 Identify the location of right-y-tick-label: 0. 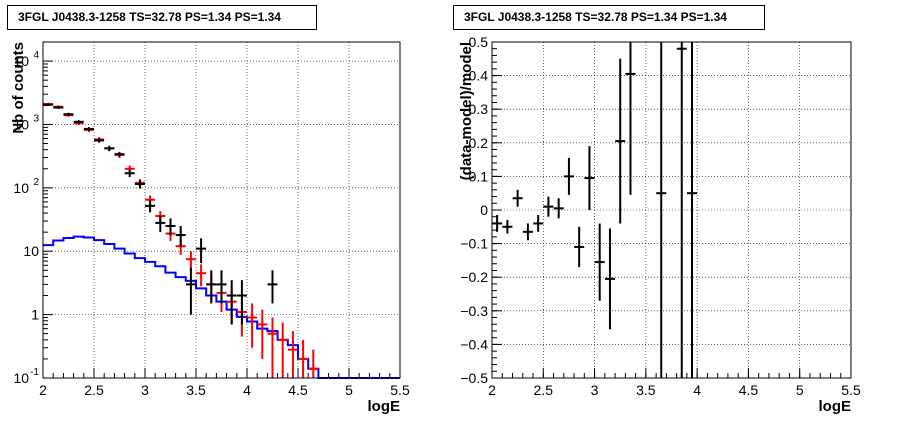
(484, 210).